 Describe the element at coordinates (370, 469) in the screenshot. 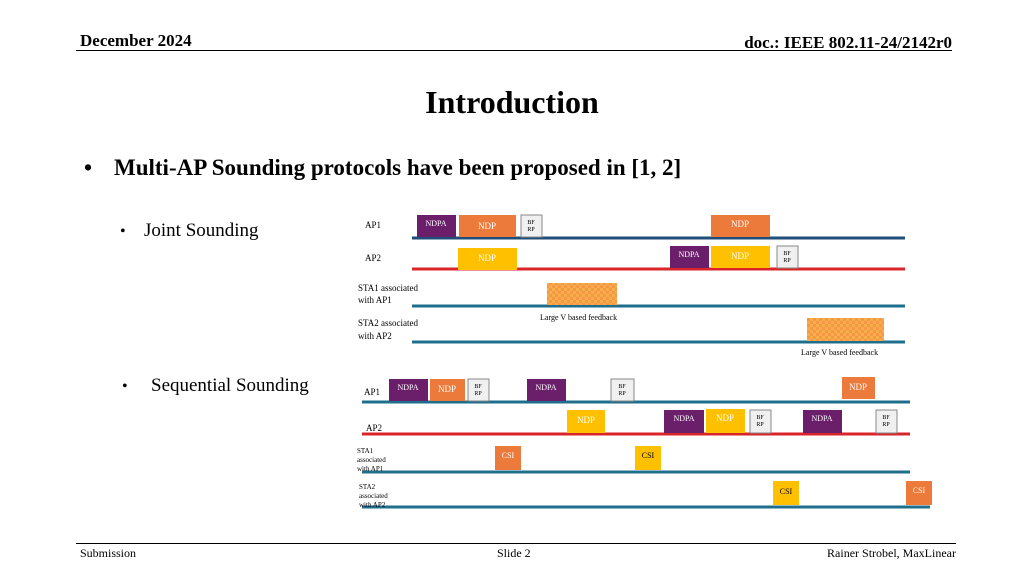

I see `seq-sta1-label-3: with AP1` at that location.